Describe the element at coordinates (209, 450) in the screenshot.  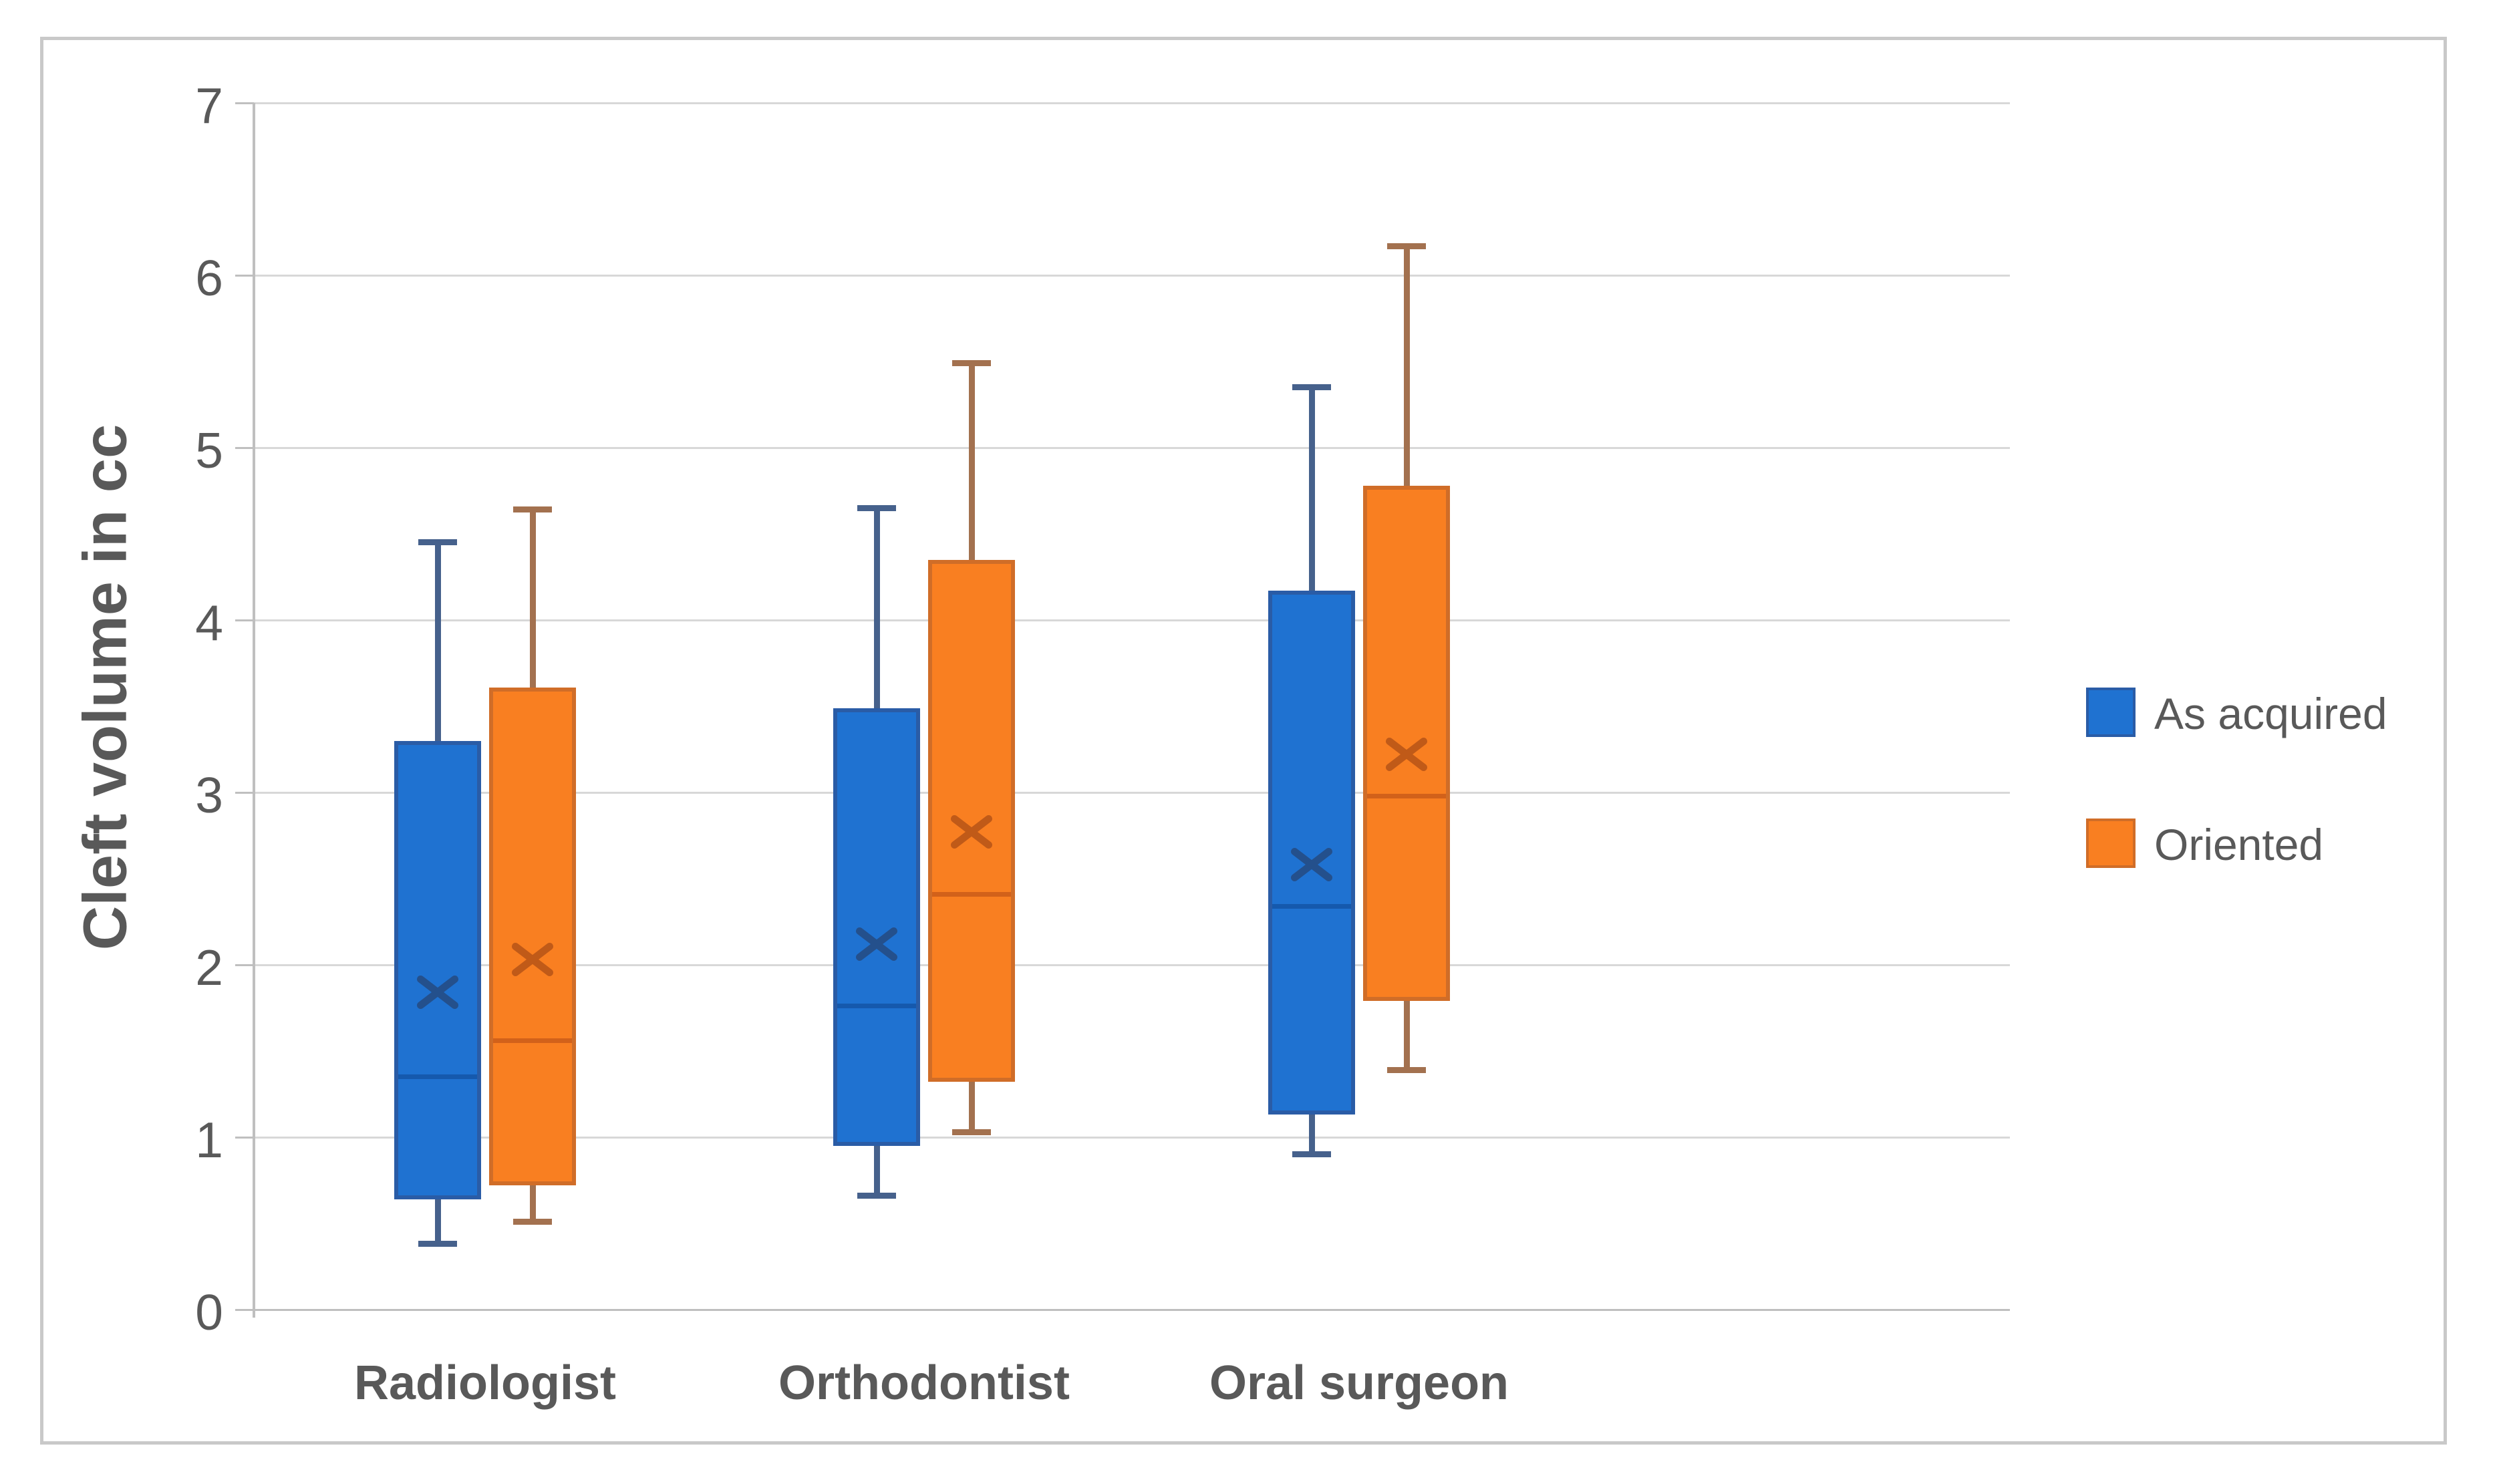
I see `y-tick-label: 5` at that location.